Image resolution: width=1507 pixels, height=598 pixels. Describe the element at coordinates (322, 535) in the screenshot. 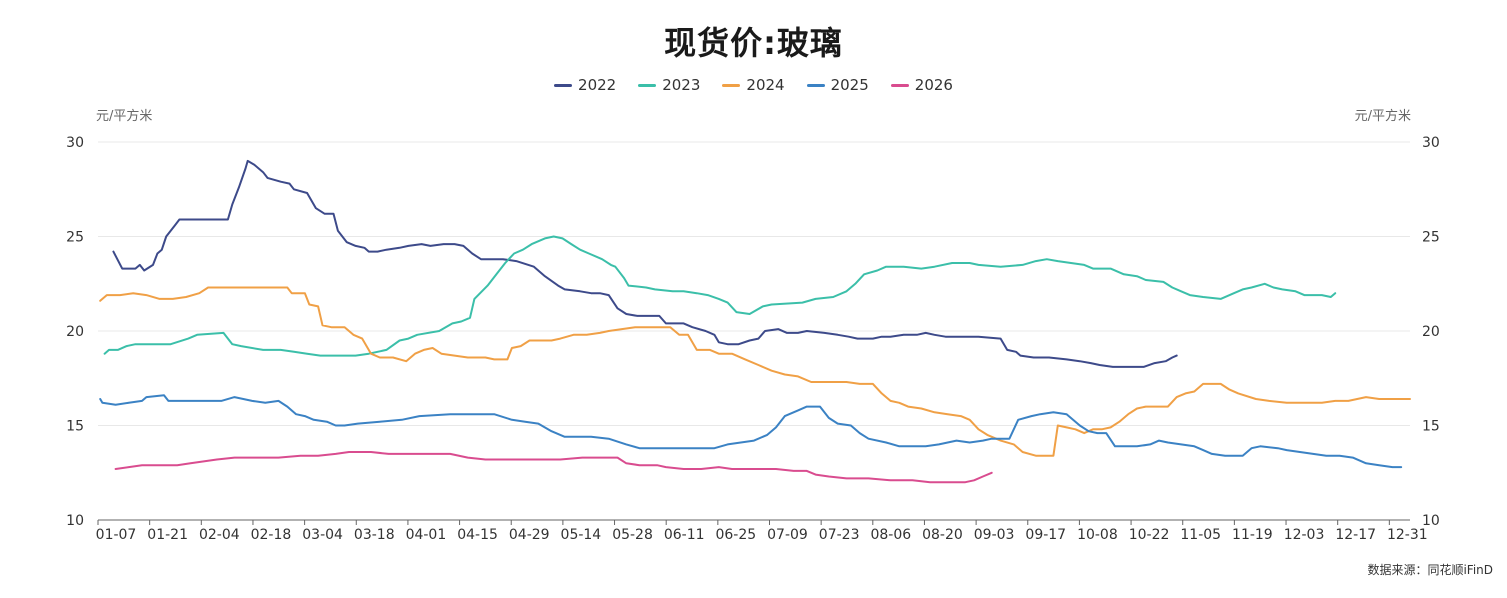

I see `x-tick-label: 03-04` at that location.